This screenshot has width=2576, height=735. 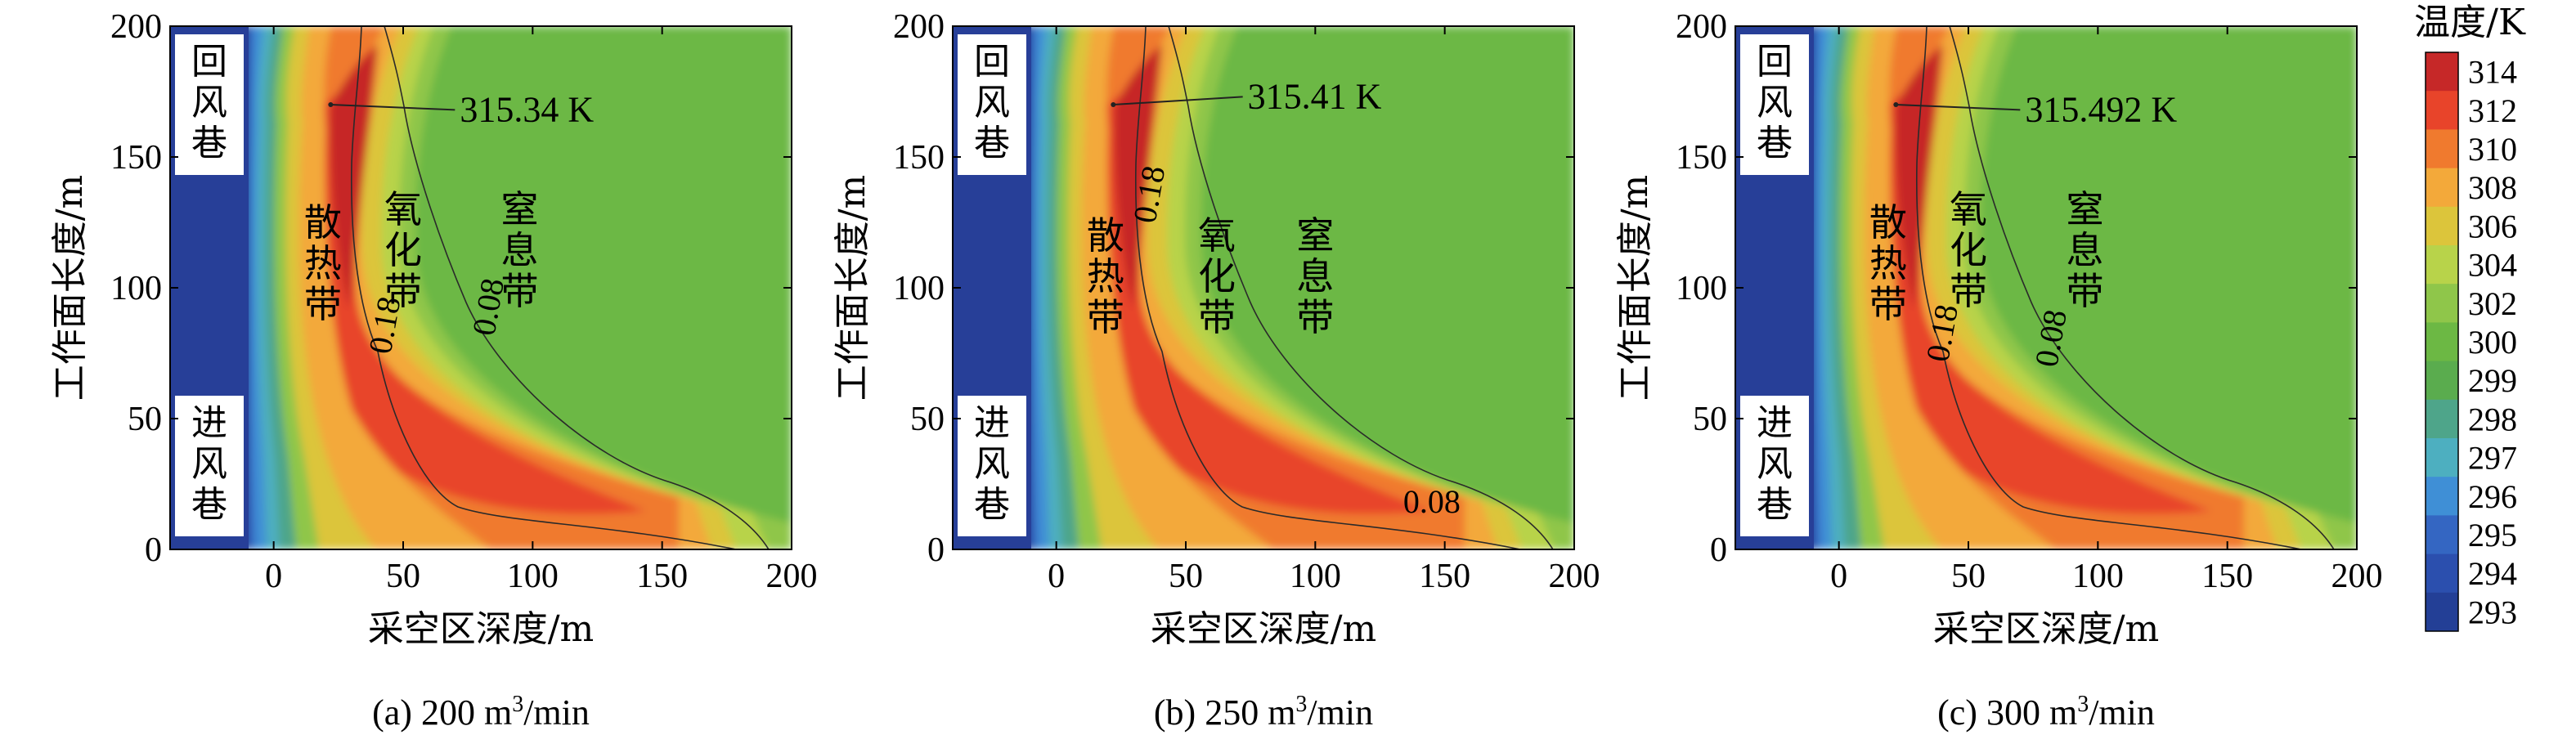 I want to click on colorbar-level-label: 314, so click(x=2492, y=72).